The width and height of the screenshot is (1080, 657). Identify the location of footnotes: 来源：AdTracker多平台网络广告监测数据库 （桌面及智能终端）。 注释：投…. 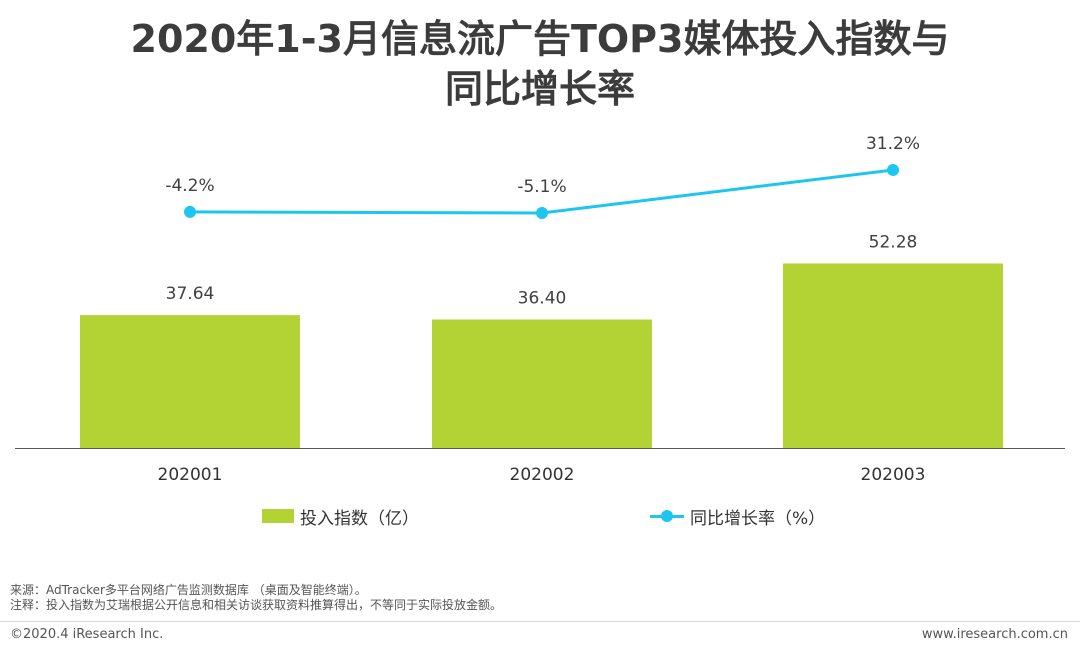
(256, 598).